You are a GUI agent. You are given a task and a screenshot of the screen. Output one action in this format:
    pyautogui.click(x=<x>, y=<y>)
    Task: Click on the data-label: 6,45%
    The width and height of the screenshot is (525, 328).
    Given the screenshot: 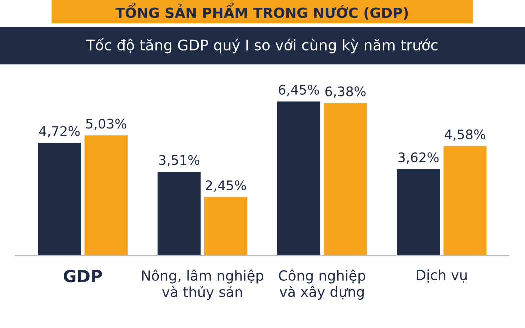 What is the action you would take?
    pyautogui.click(x=299, y=90)
    